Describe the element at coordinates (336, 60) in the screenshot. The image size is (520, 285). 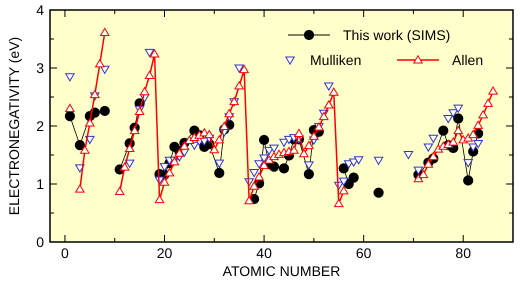
I see `legend-label: Mulliken` at that location.